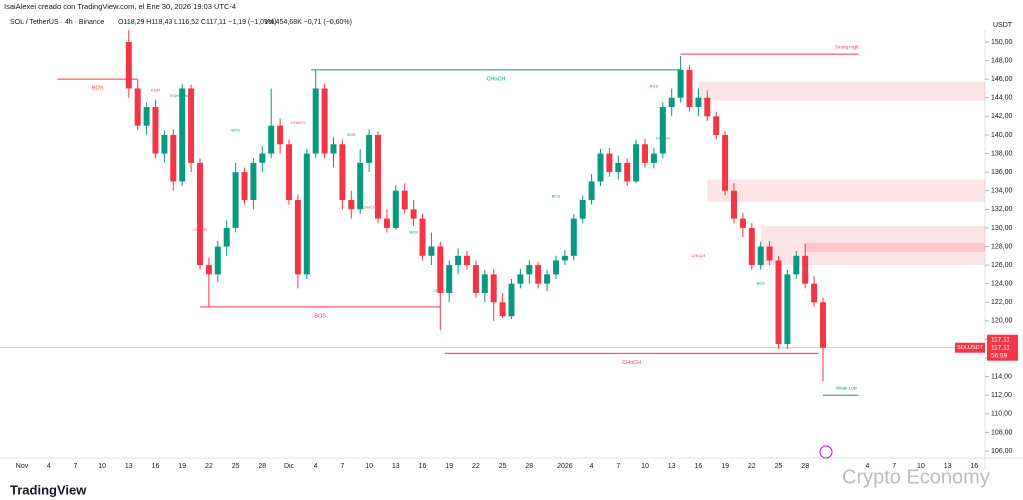 The height and width of the screenshot is (500, 1023). I want to click on y-tick-label: 120,00, so click(1002, 321).